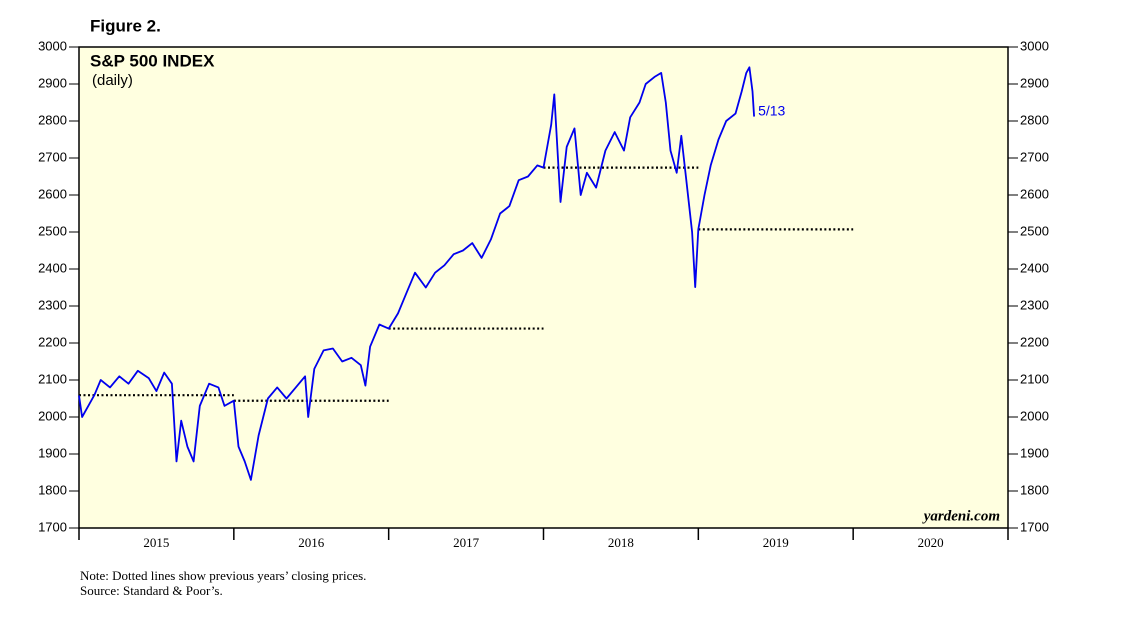 Image resolution: width=1138 pixels, height=621 pixels. Describe the element at coordinates (1034, 452) in the screenshot. I see `y2-tick-label: 1900` at that location.